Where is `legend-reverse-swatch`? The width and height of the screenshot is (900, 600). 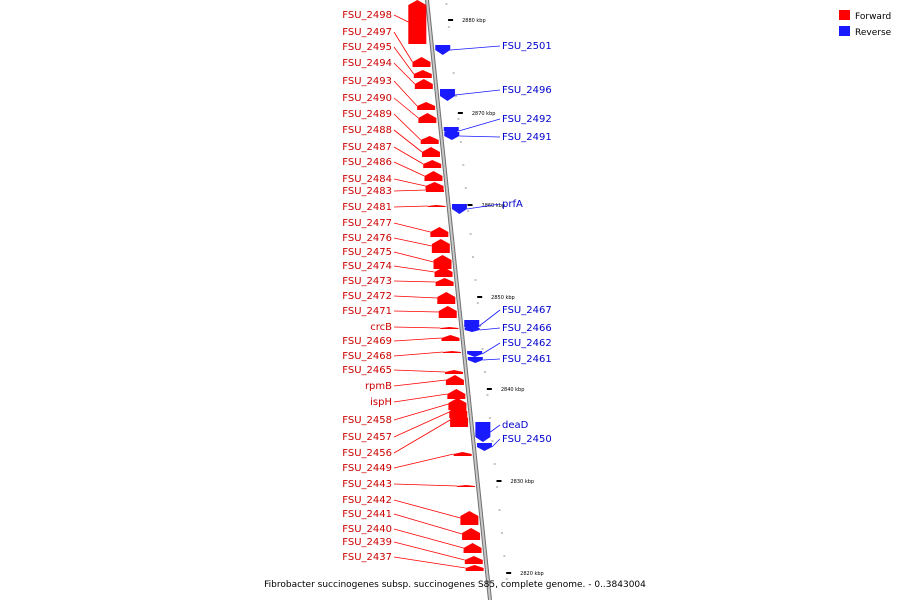
legend-reverse-swatch is located at coordinates (844, 31).